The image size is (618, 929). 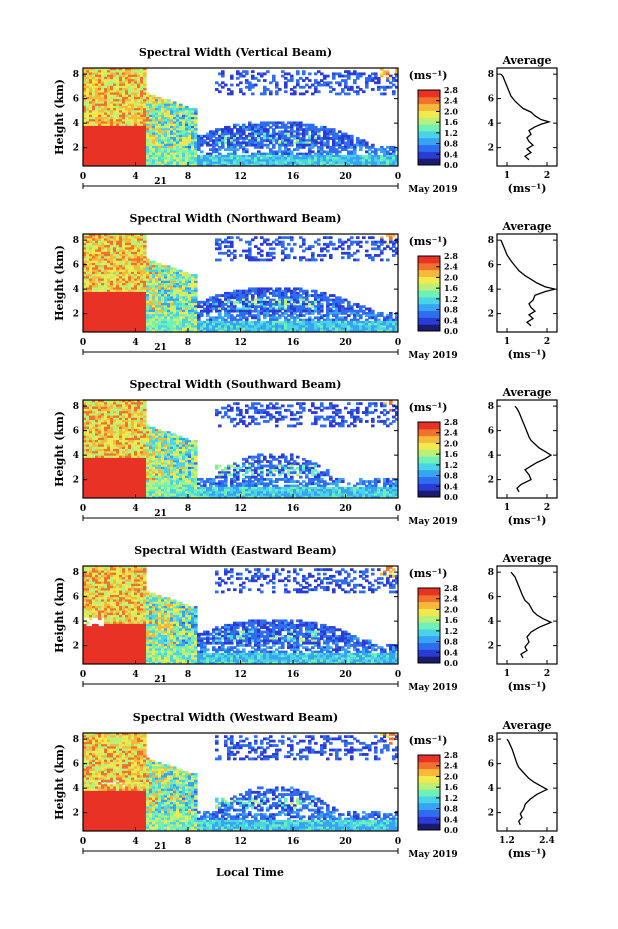 I want to click on x-tick-label: 20, so click(x=345, y=343).